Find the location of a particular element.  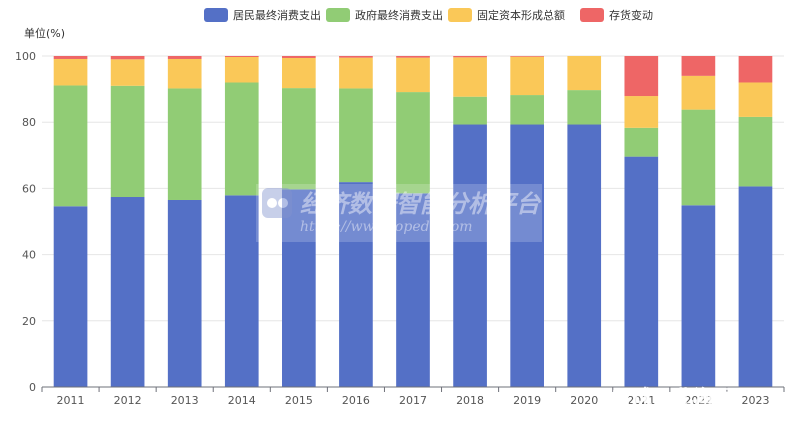

legend: 居民最终消费支出 政府最终消费支出 固定资本形成总额 存货变动 is located at coordinates (428, 15).